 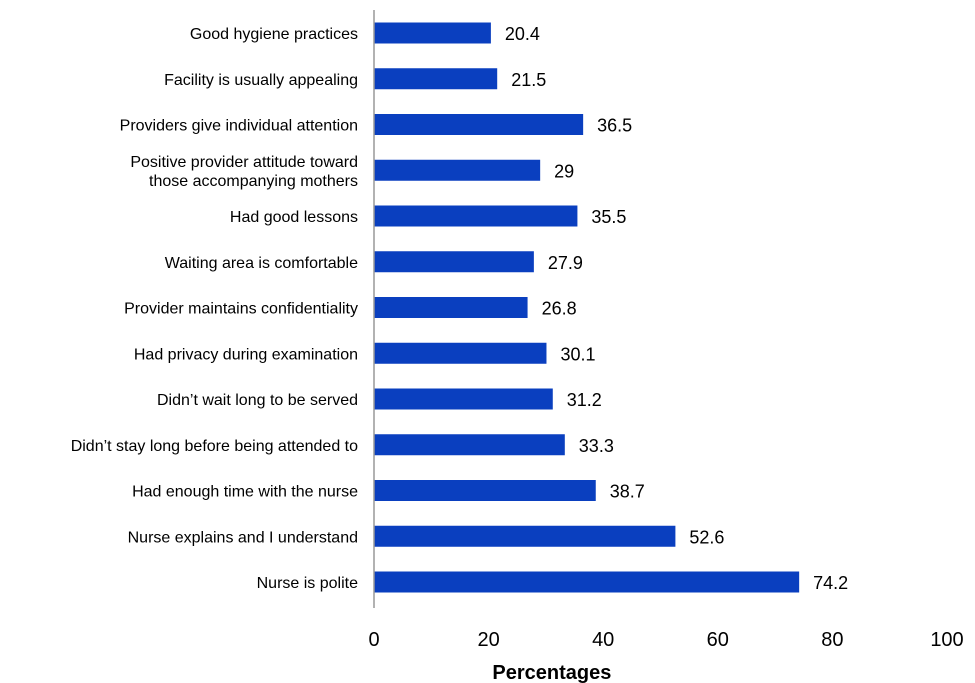 What do you see at coordinates (564, 171) in the screenshot?
I see `data-label: 29` at bounding box center [564, 171].